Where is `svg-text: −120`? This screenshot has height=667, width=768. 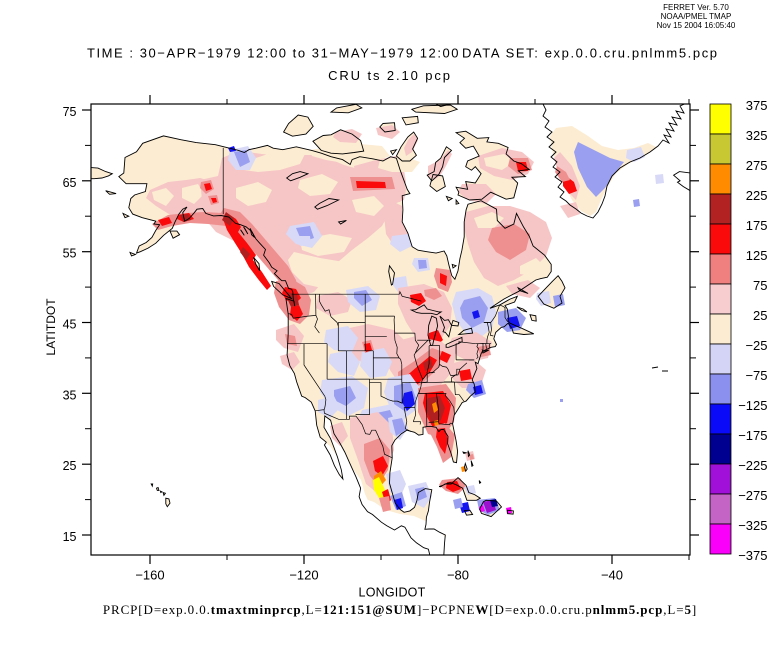
svg-text: −120 is located at coordinates (303, 575).